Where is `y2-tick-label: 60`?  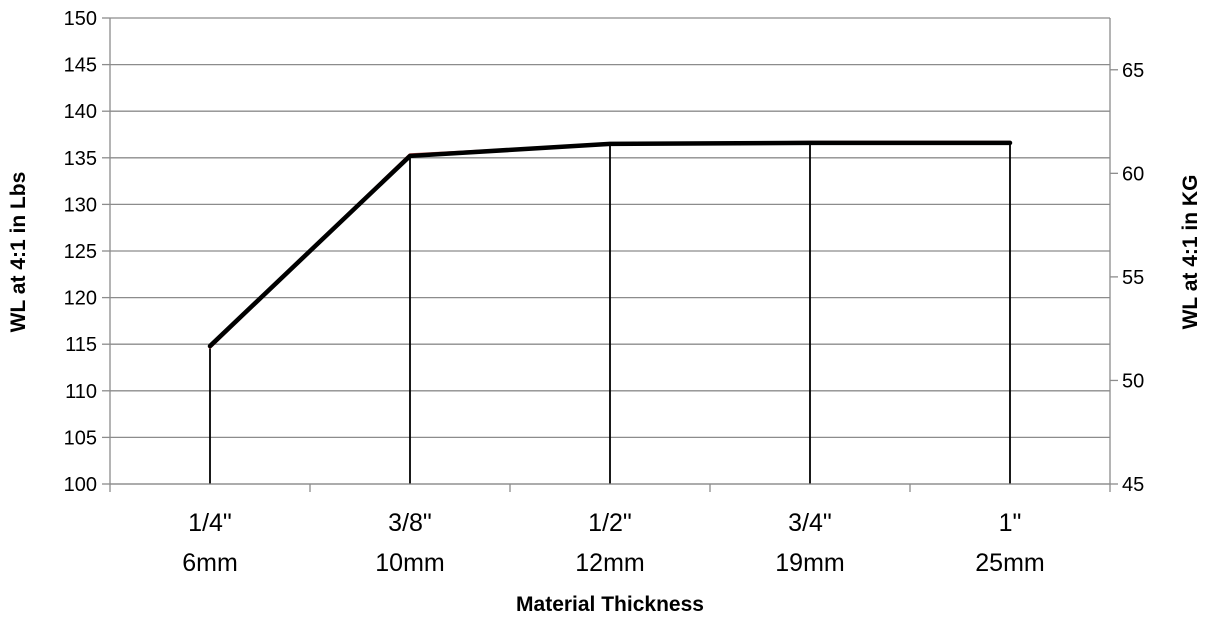 y2-tick-label: 60 is located at coordinates (1133, 174).